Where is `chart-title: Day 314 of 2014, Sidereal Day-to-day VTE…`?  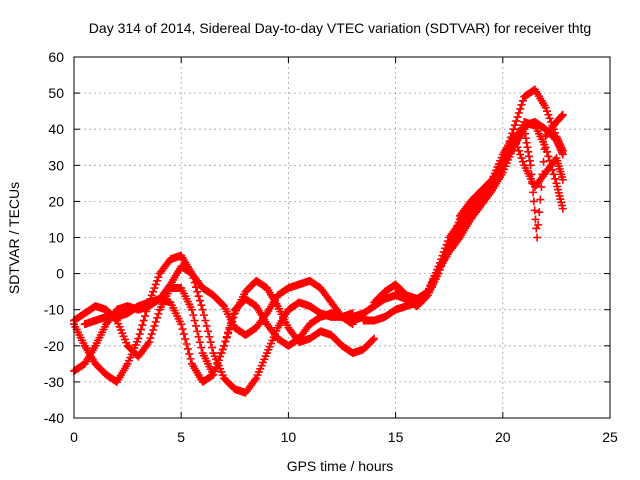 chart-title: Day 314 of 2014, Sidereal Day-to-day VTE… is located at coordinates (340, 28).